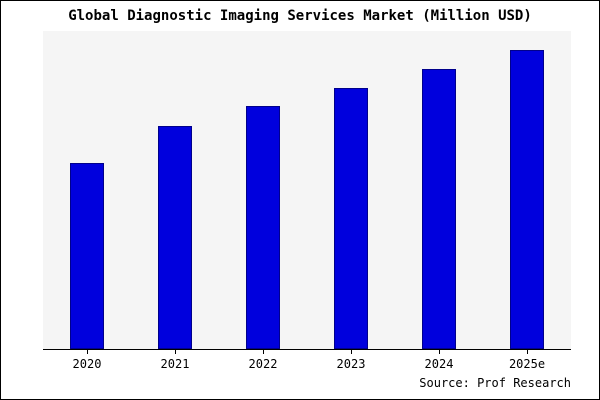 The width and height of the screenshot is (600, 400). I want to click on x-tick-label-2023: 2023, so click(351, 364).